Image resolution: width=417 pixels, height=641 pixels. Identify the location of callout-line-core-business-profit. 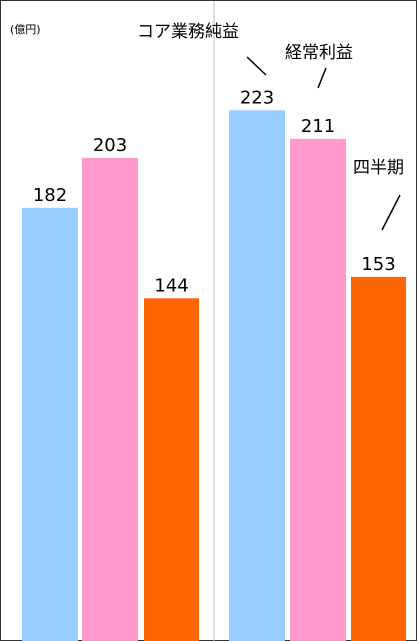
(256, 66).